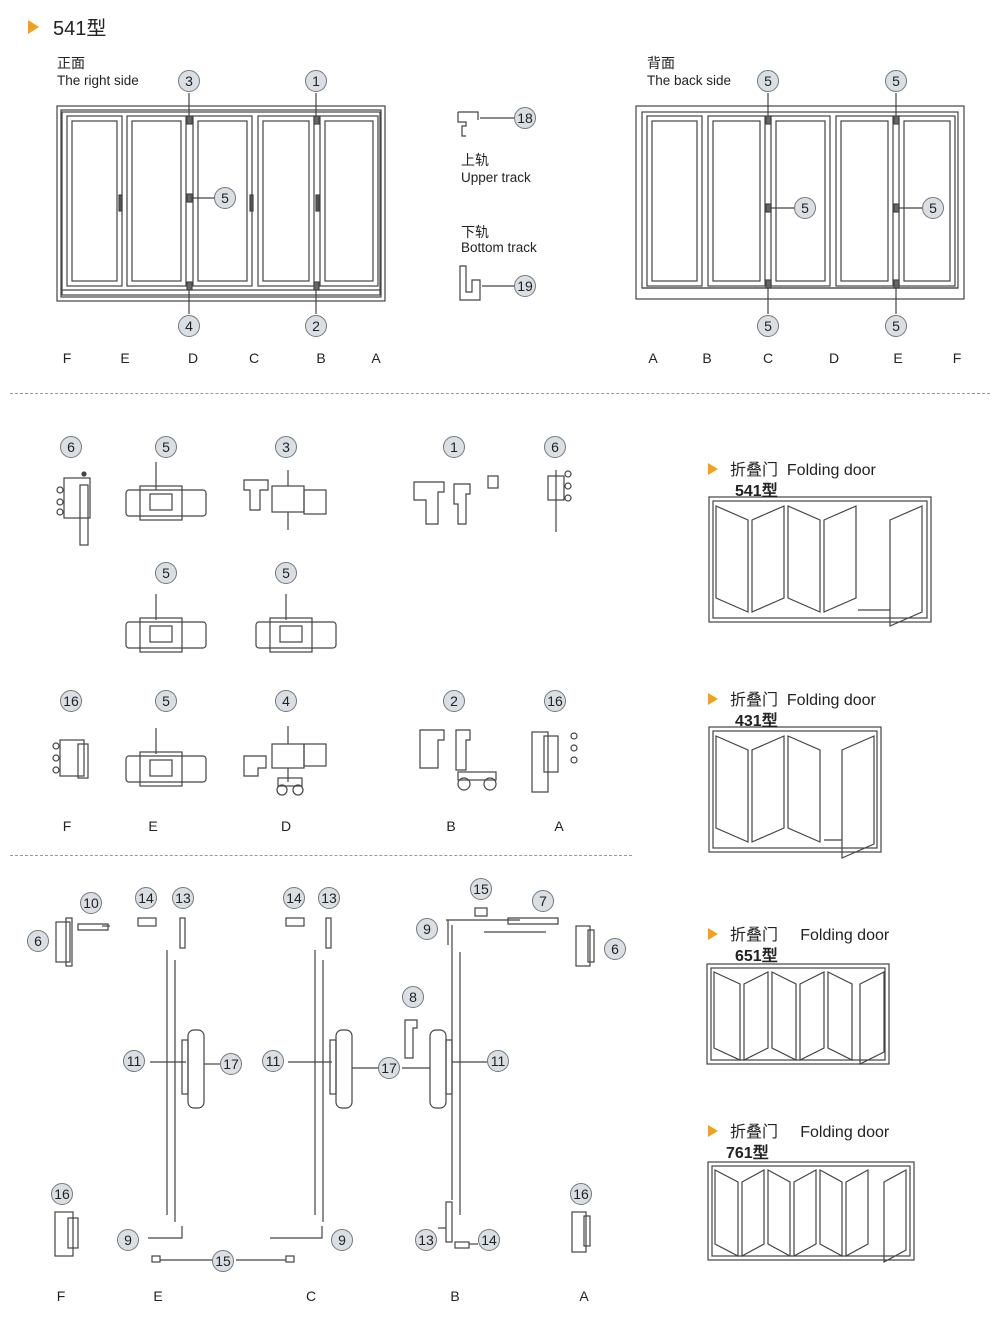  Describe the element at coordinates (689, 80) in the screenshot. I see `back-label-en: The back side` at that location.